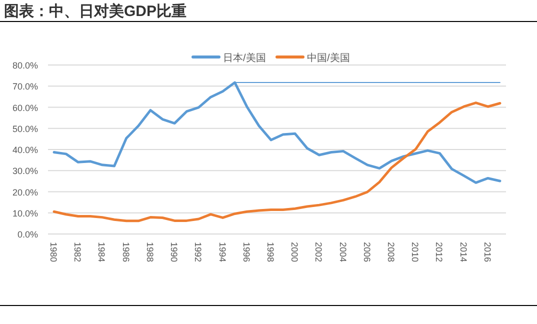 The height and width of the screenshot is (324, 537). Describe the element at coordinates (198, 252) in the screenshot. I see `x-tick-label: 1992` at that location.